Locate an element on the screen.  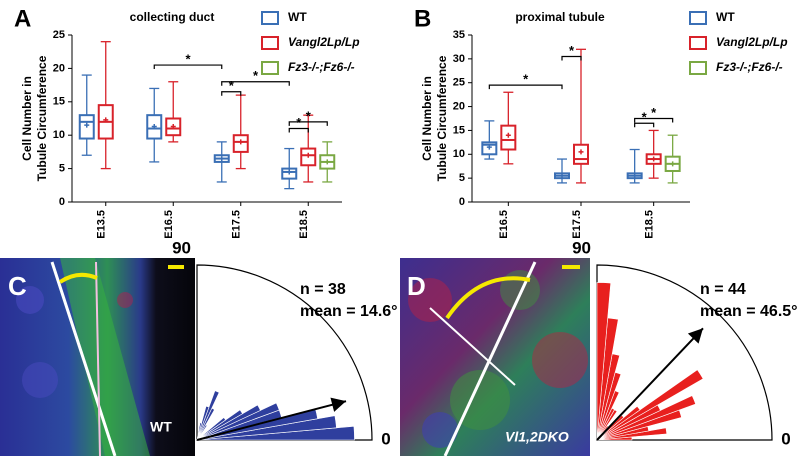
panel-letter: D is located at coordinates (416, 286).